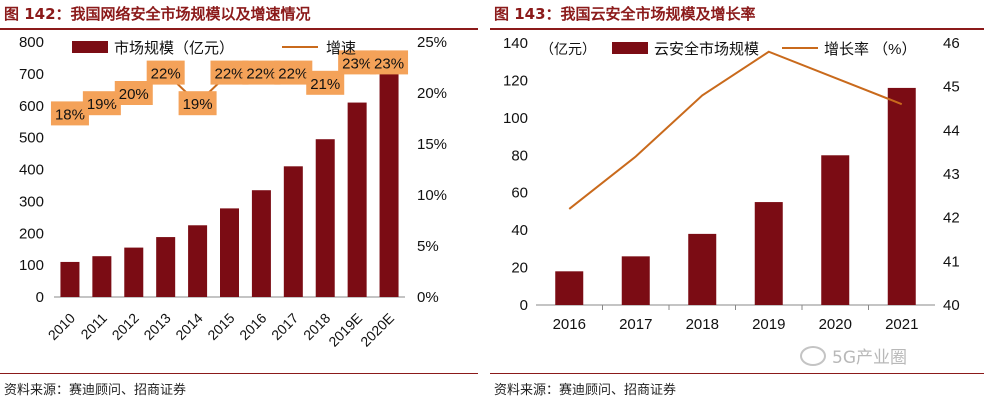 Image resolution: width=984 pixels, height=405 pixels. Describe the element at coordinates (735, 130) in the screenshot. I see `growth-line` at that location.